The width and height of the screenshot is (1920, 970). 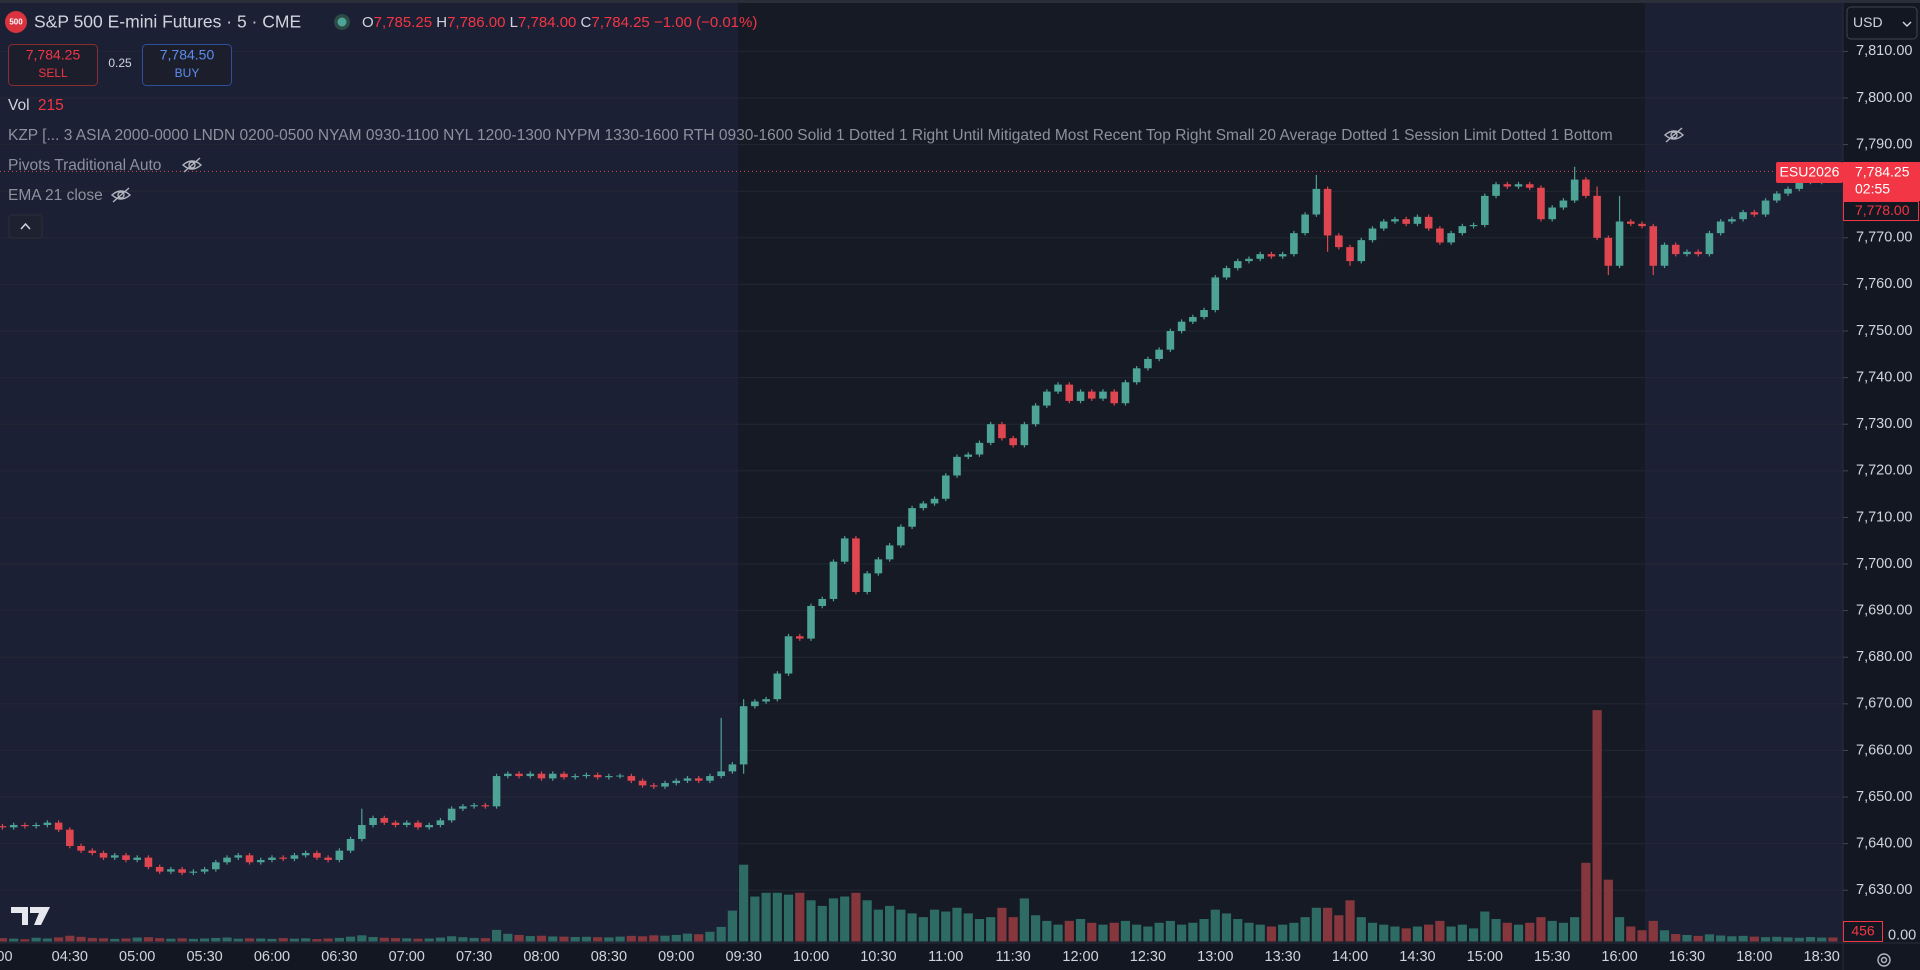 I want to click on currency-button, so click(x=1882, y=23).